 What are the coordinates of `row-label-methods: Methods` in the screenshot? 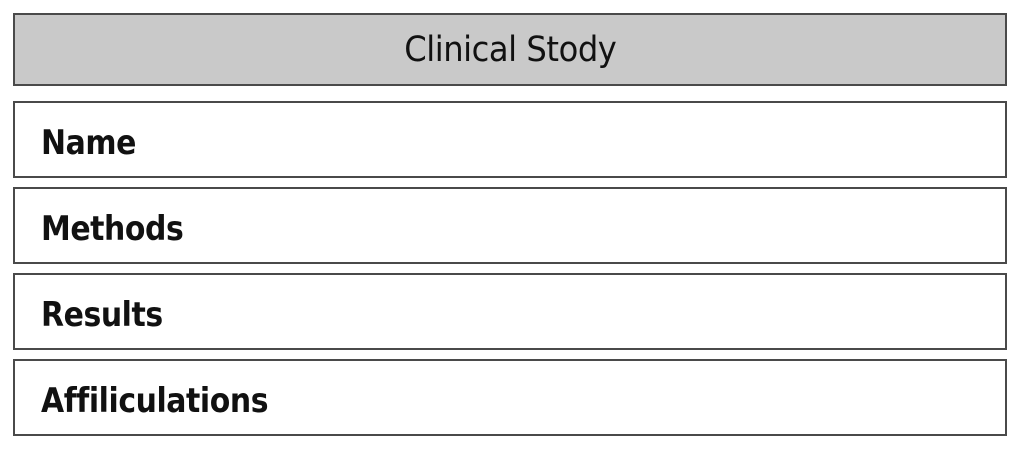 It's located at (112, 228).